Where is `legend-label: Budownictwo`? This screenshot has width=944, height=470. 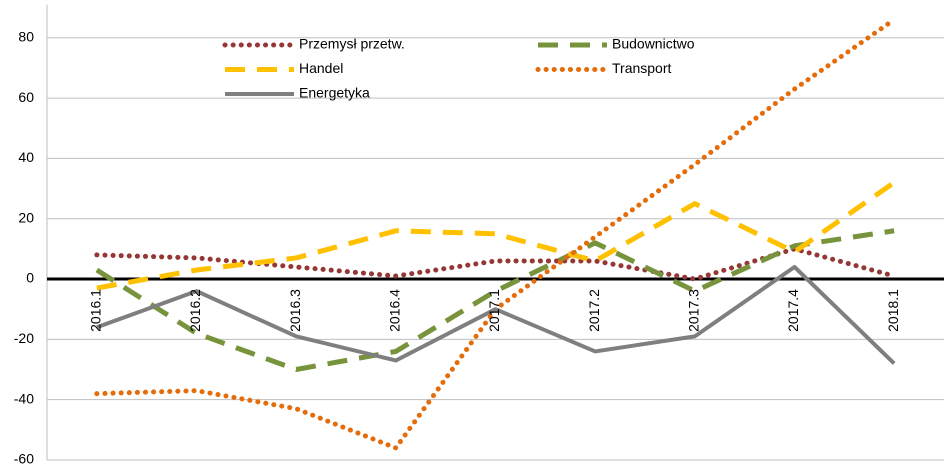 legend-label: Budownictwo is located at coordinates (653, 44).